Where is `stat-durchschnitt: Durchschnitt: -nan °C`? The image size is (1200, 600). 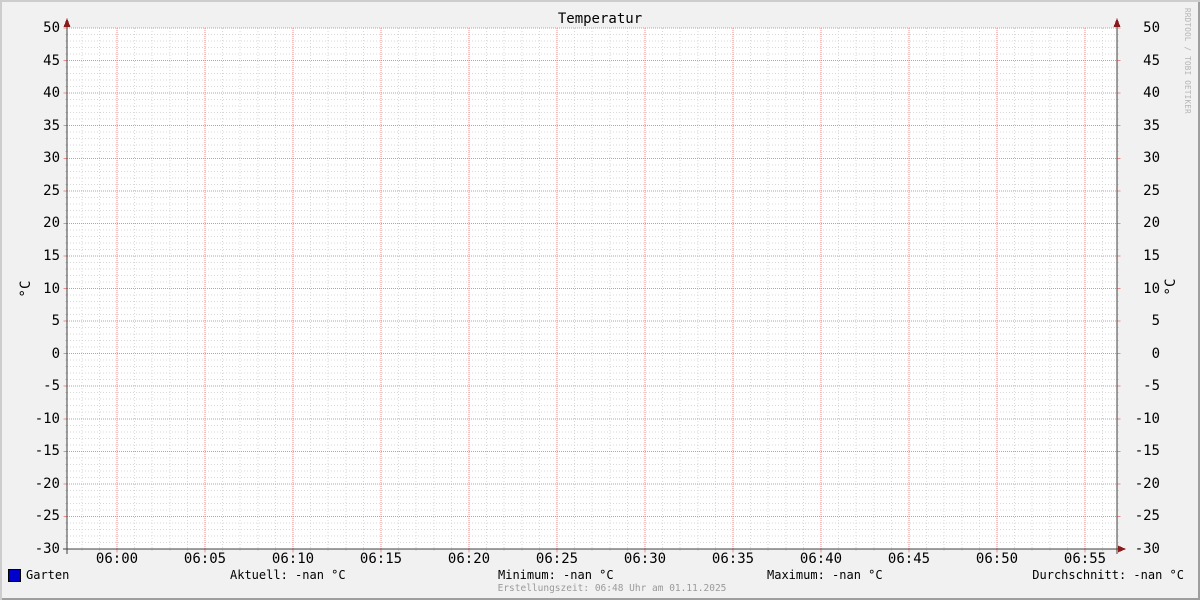 stat-durchschnitt: Durchschnitt: -nan °C is located at coordinates (1108, 575).